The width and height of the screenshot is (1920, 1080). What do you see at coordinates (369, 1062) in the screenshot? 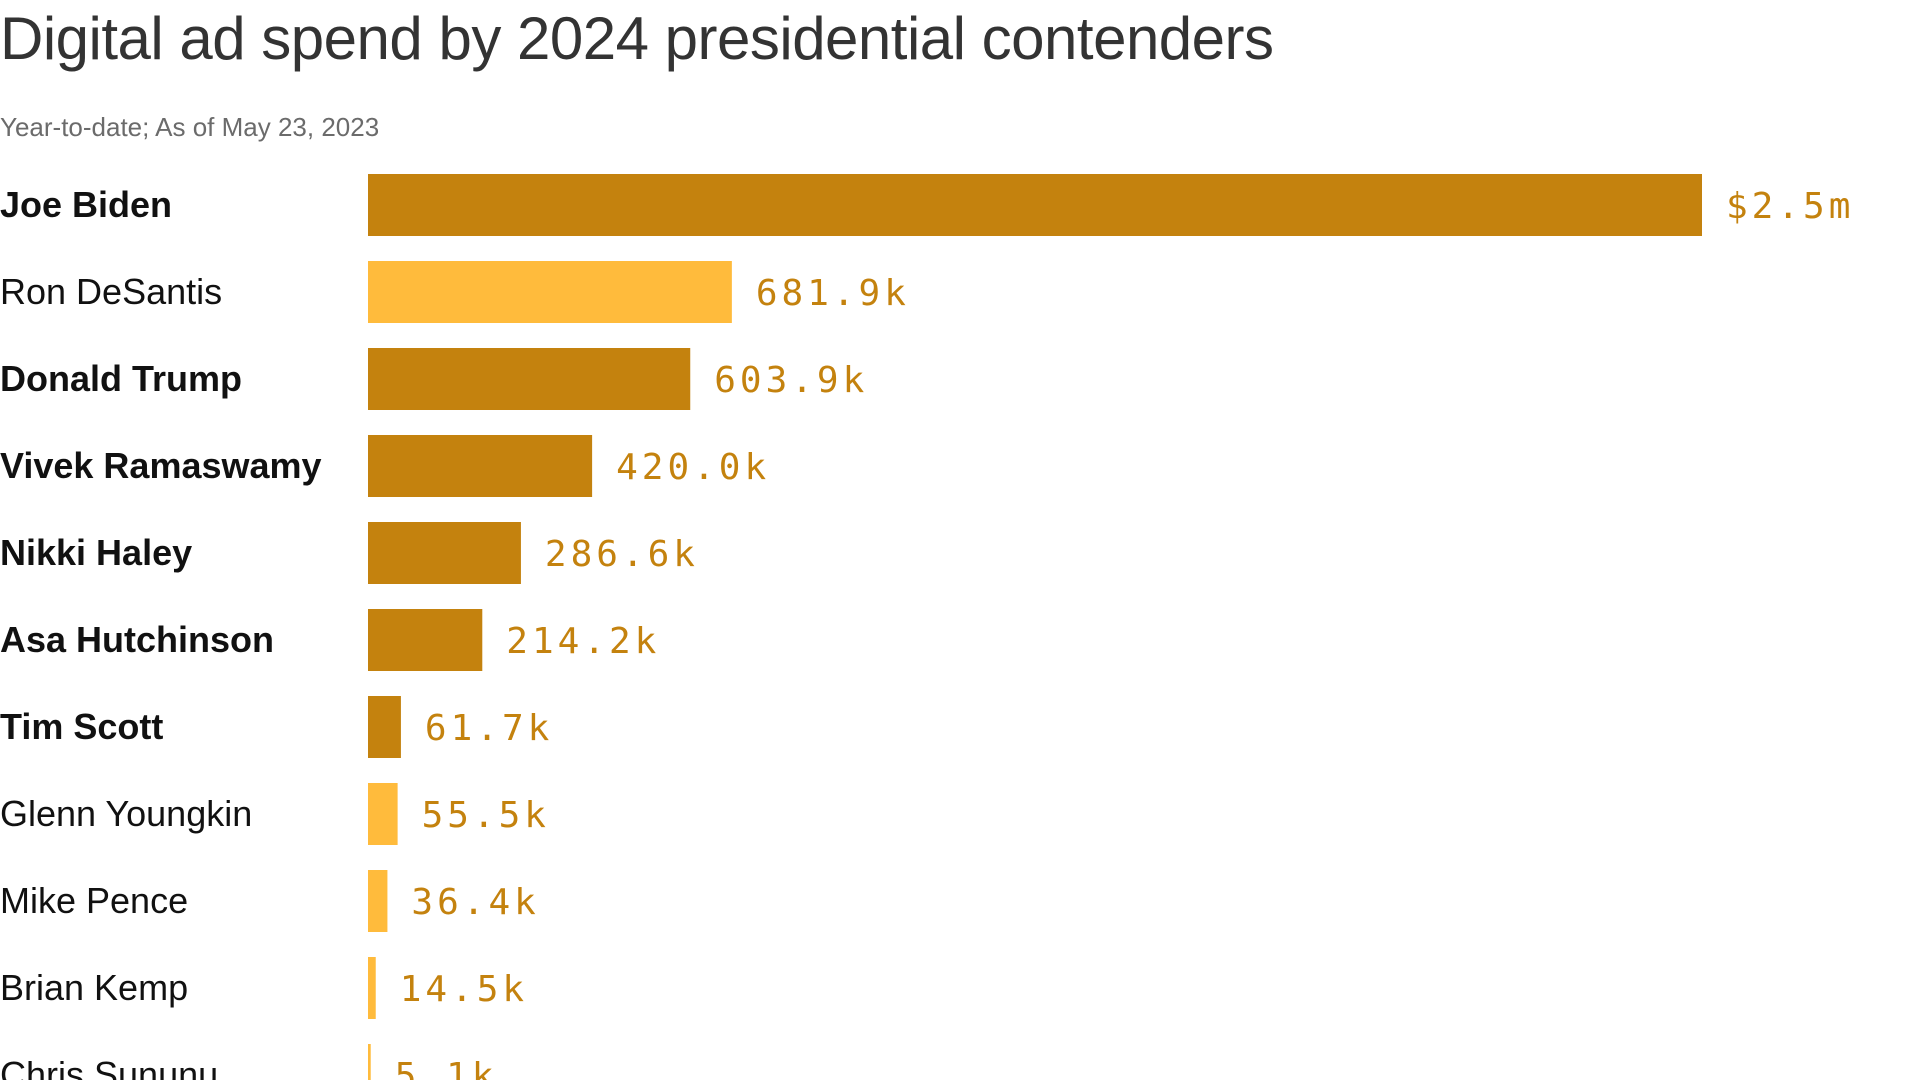
I see `bar-chris-sununu` at bounding box center [369, 1062].